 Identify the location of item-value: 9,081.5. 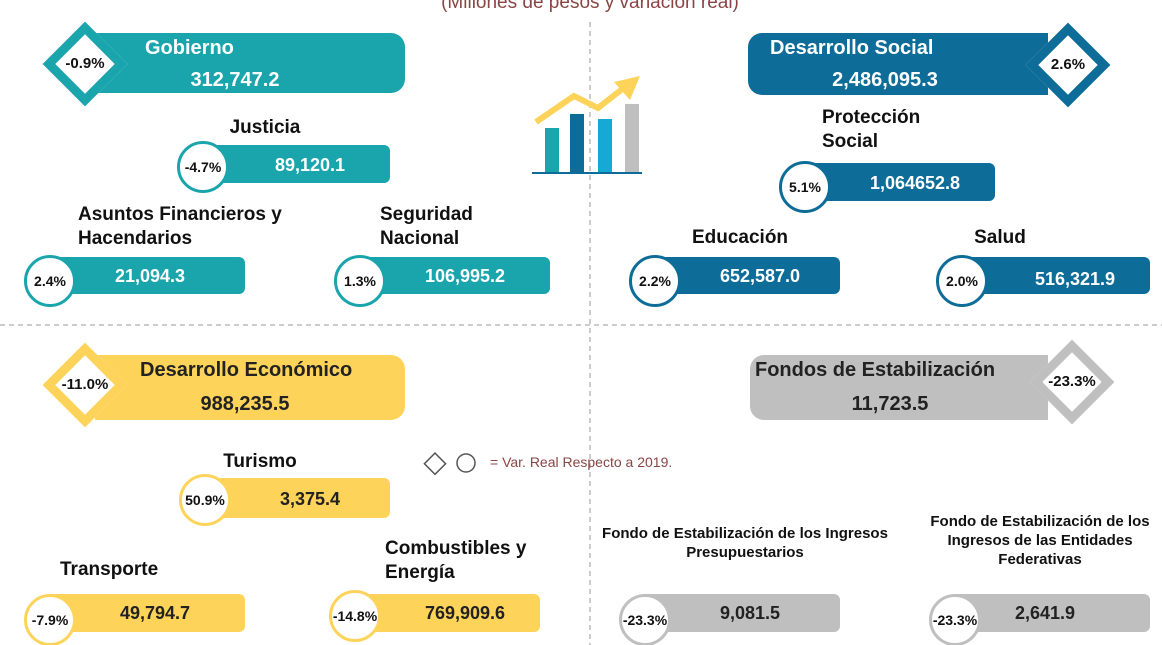
(750, 613).